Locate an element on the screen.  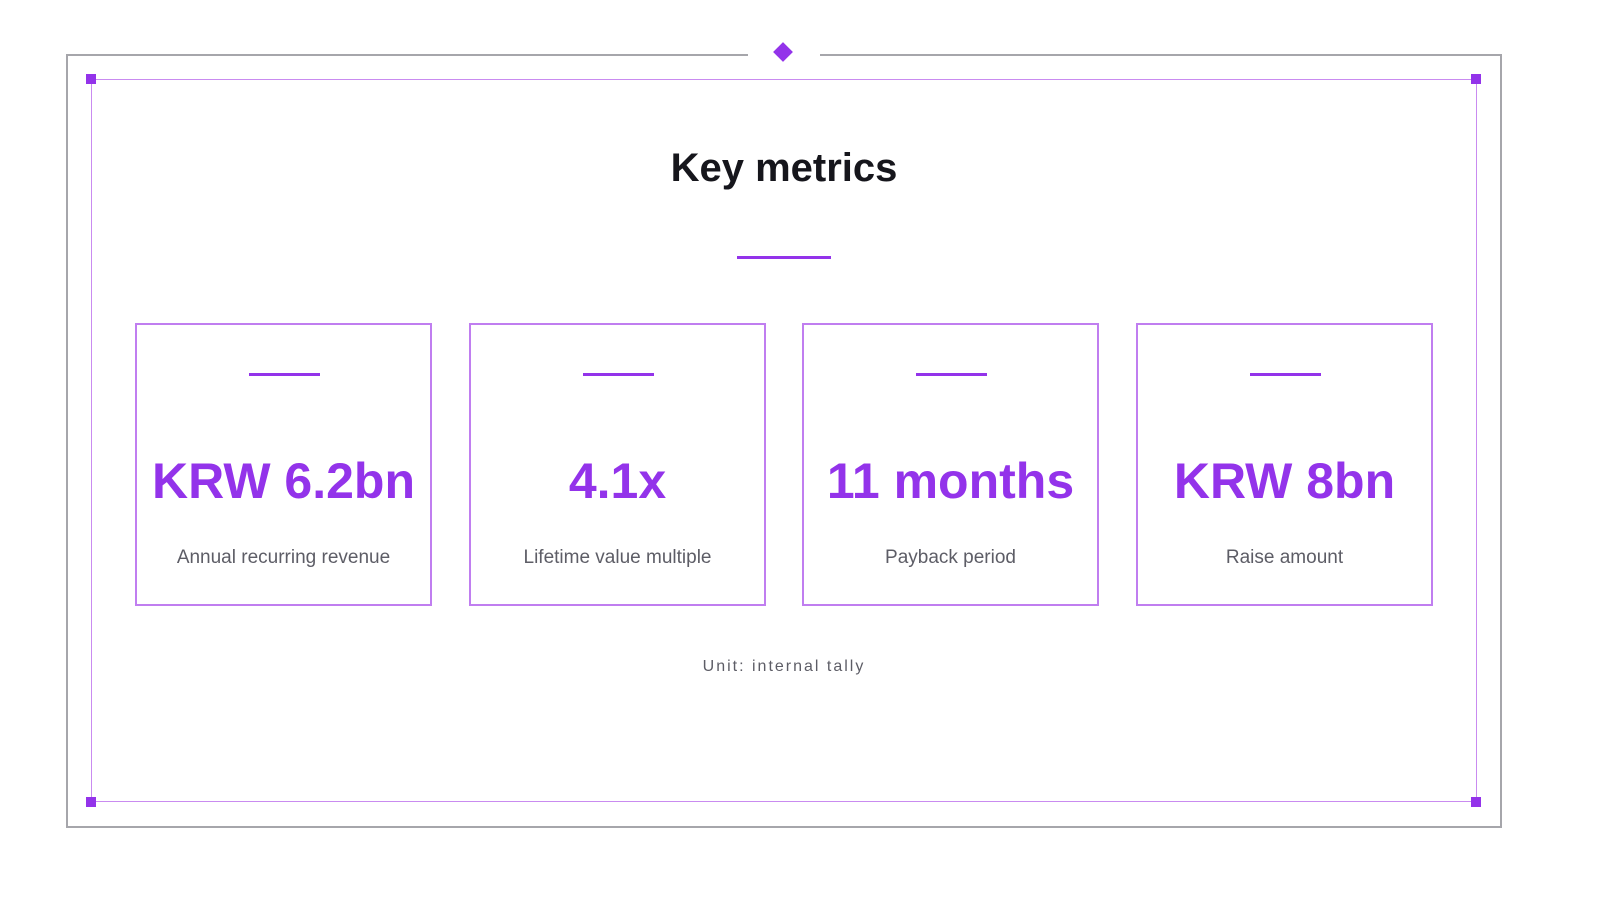
metric-value: KRW 6.2bn is located at coordinates (283, 481).